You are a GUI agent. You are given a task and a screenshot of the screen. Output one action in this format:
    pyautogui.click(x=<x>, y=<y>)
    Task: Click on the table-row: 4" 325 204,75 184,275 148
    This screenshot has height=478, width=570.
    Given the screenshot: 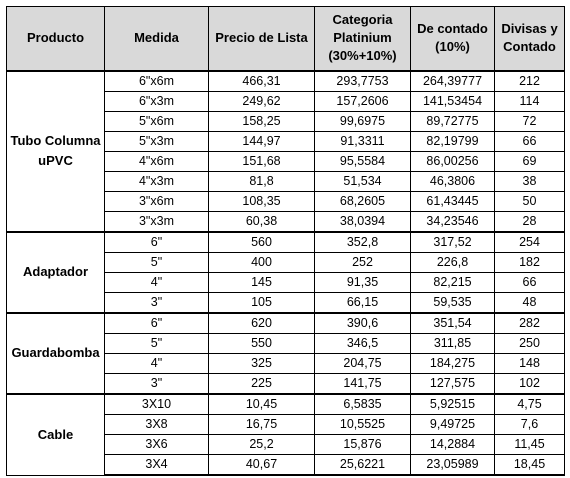 What is the action you would take?
    pyautogui.click(x=286, y=363)
    